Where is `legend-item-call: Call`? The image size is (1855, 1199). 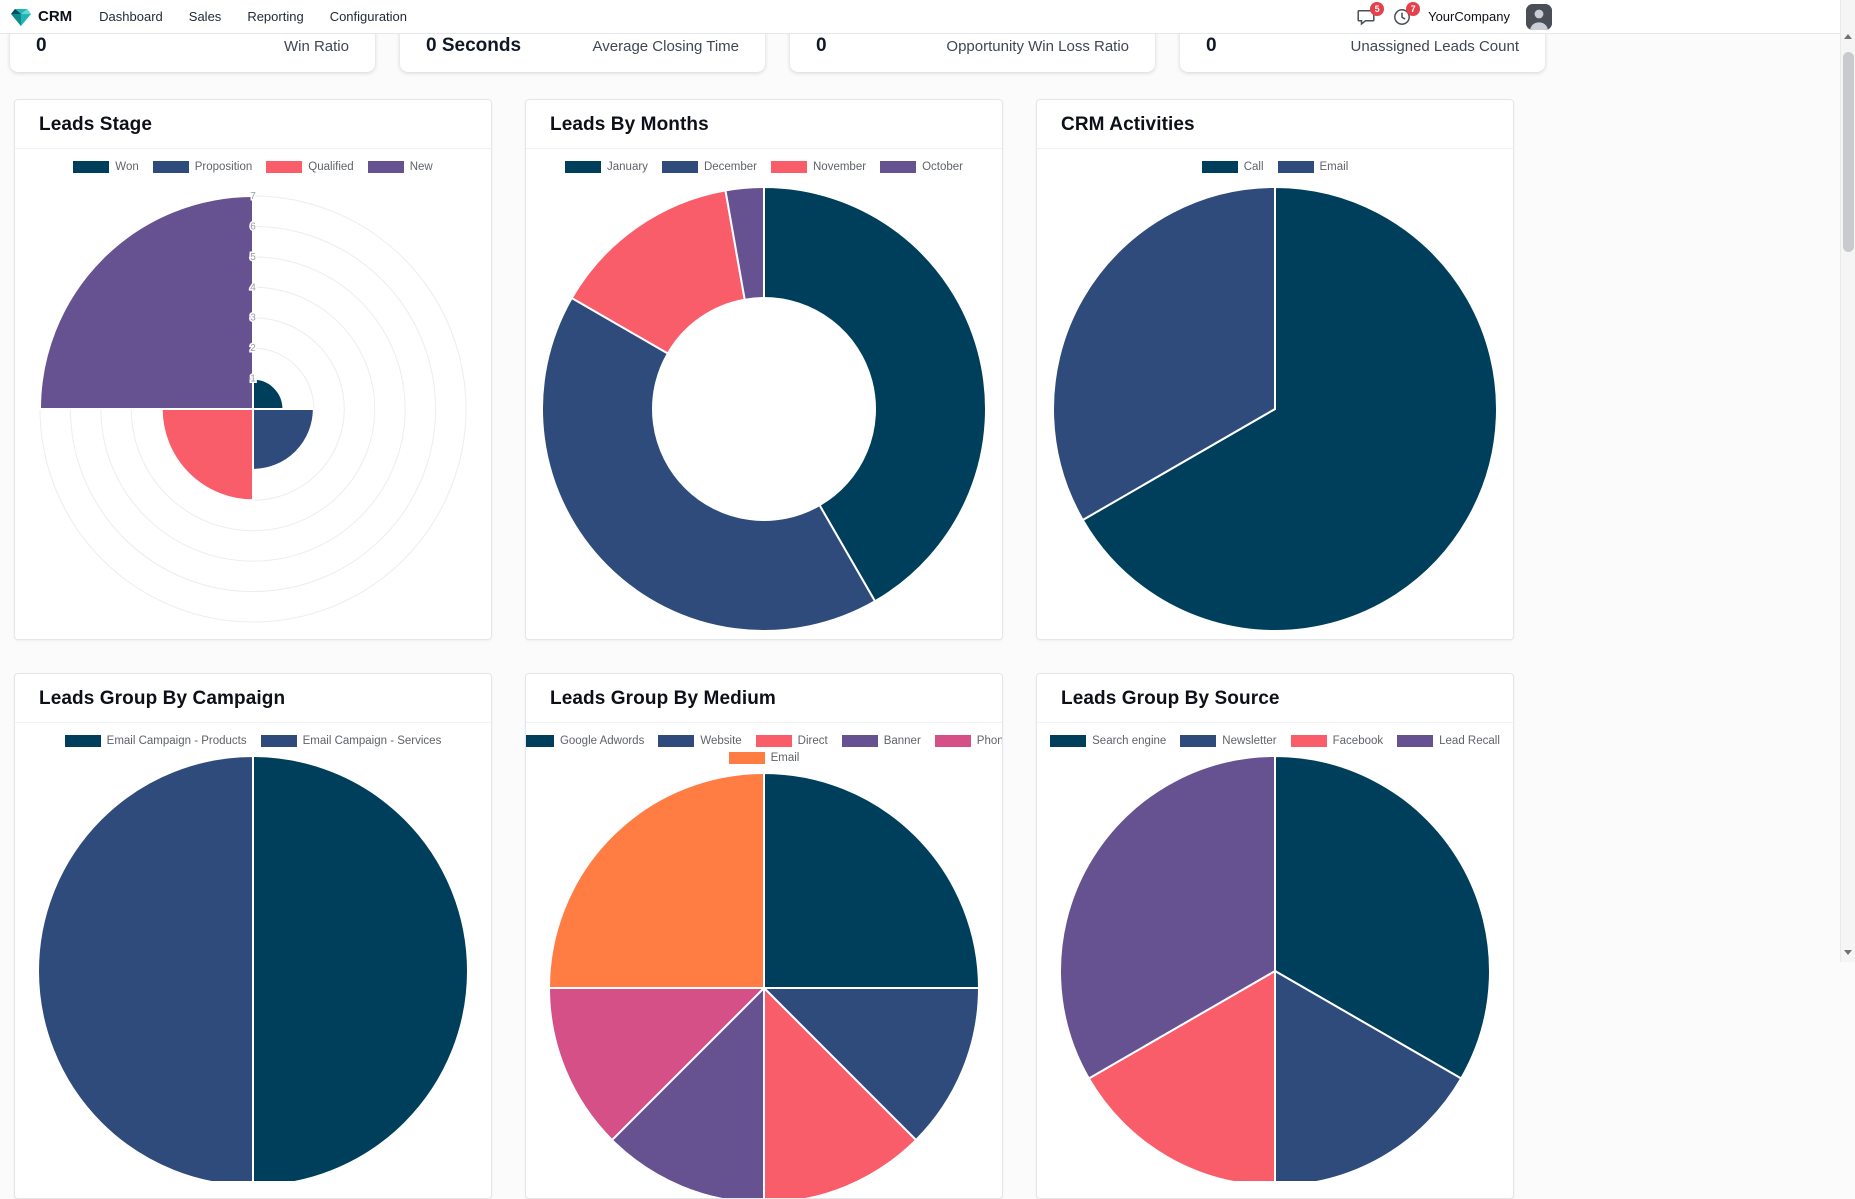 legend-item-call: Call is located at coordinates (1232, 167).